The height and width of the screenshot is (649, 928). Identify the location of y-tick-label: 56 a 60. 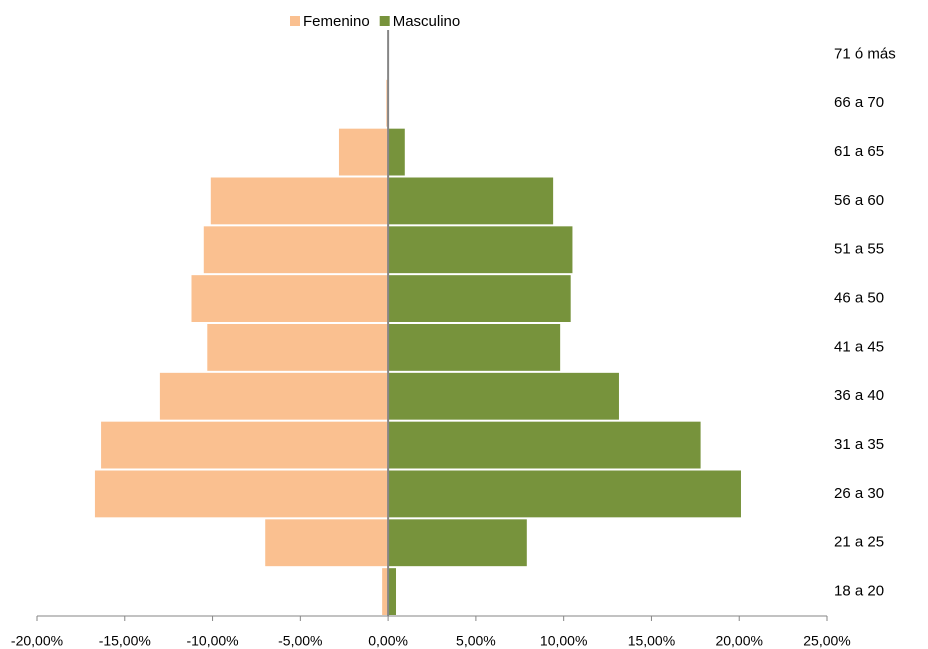
(859, 200).